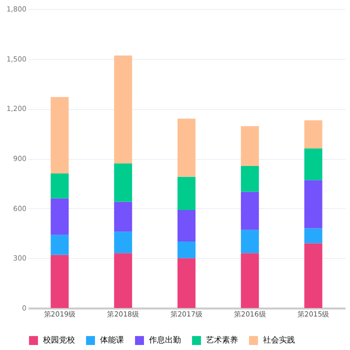 Image resolution: width=350 pixels, height=350 pixels. Describe the element at coordinates (58, 340) in the screenshot. I see `legend-label: 校园党校` at that location.